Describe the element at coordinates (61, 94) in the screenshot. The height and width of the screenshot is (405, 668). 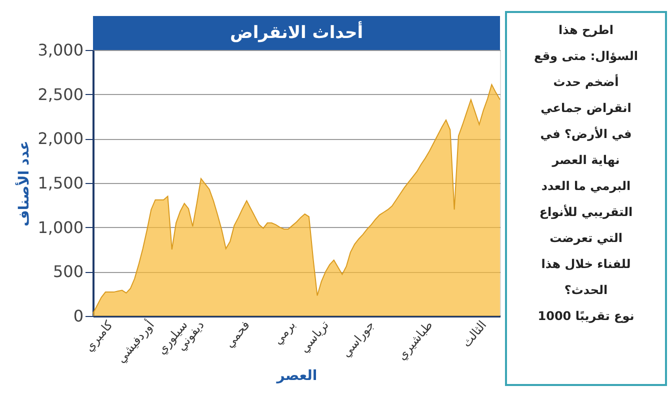
I see `y-tick-label: 2,500` at that location.